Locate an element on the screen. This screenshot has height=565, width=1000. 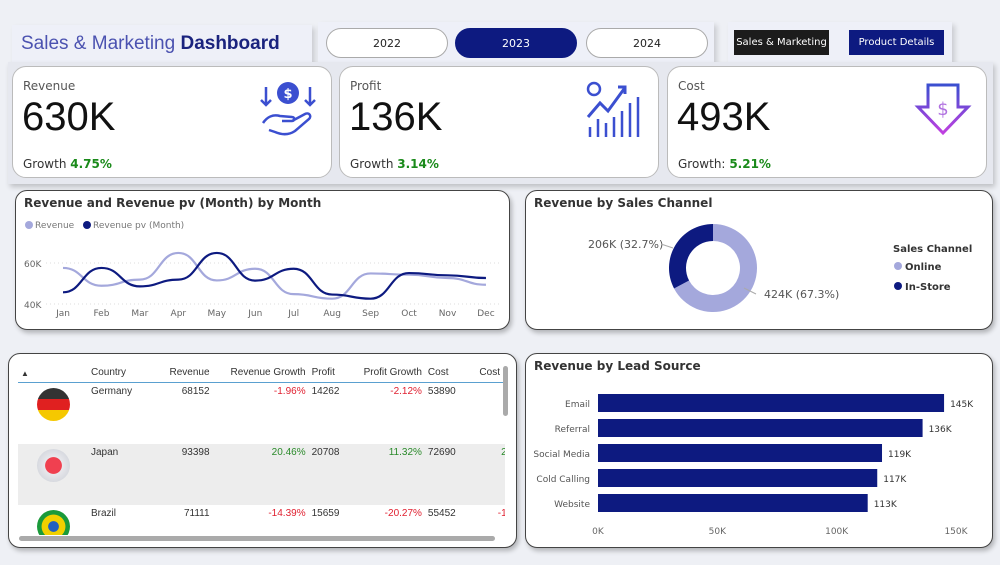
dollar-down-arrow-icon: $ is located at coordinates (943, 109).